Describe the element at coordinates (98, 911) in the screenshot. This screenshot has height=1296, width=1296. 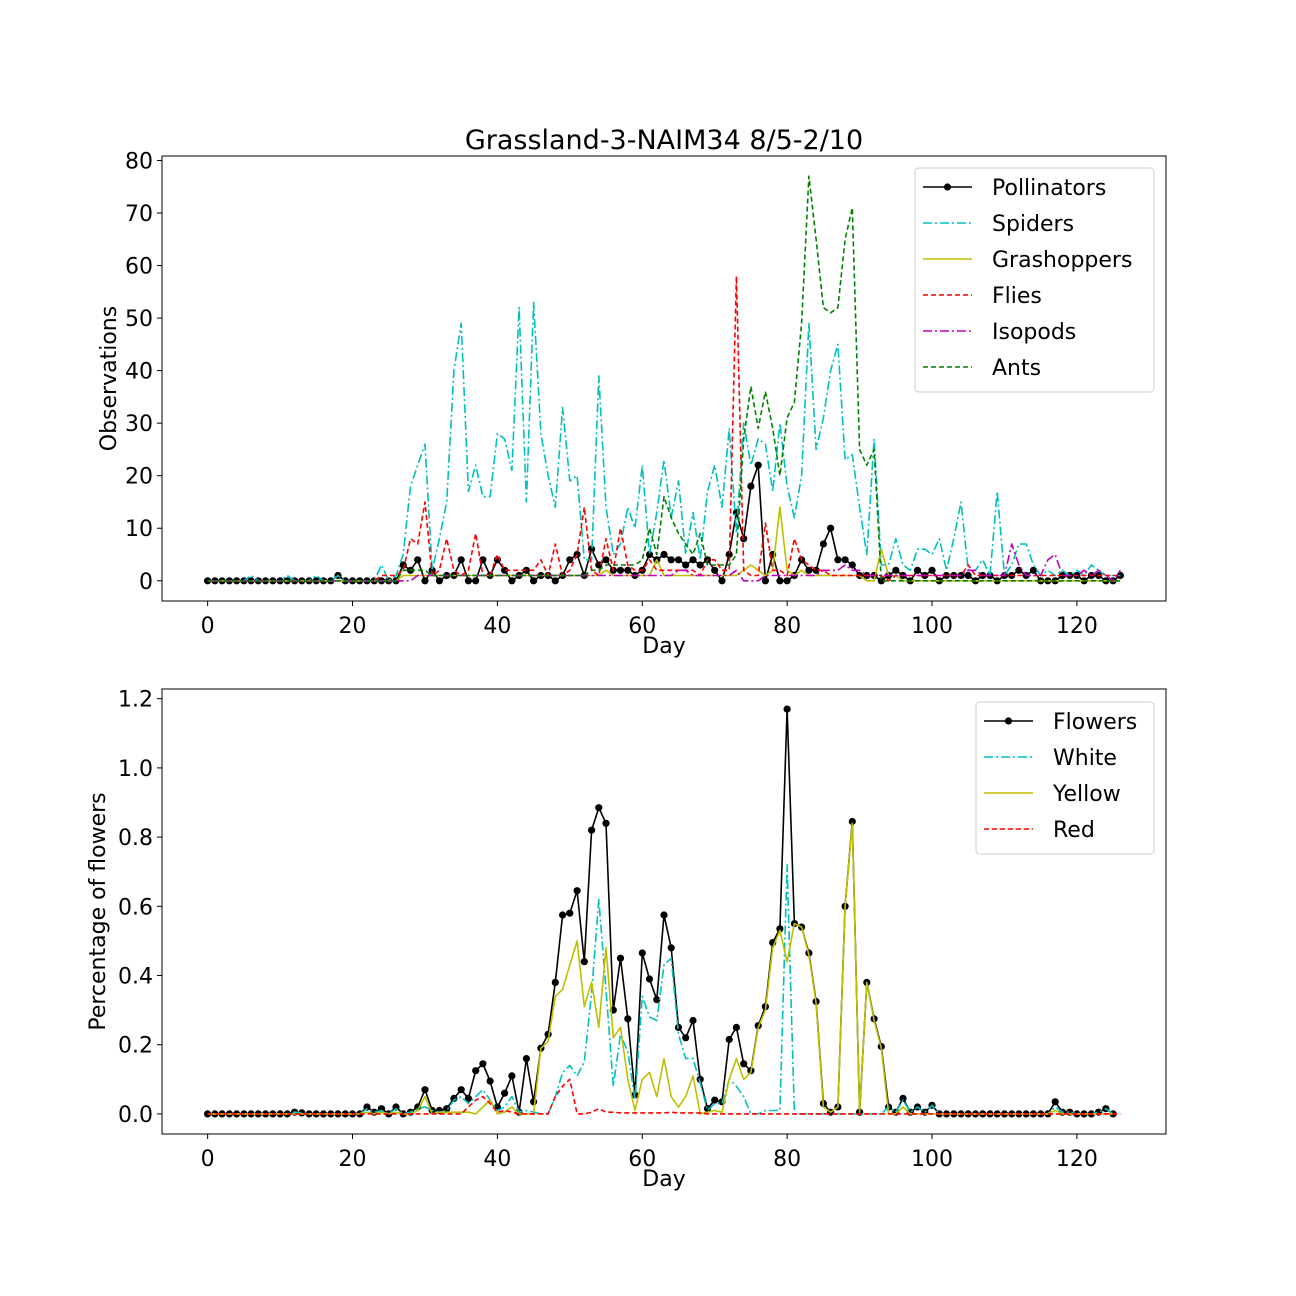
I see `y-axis-label: Percentage of flowers` at that location.